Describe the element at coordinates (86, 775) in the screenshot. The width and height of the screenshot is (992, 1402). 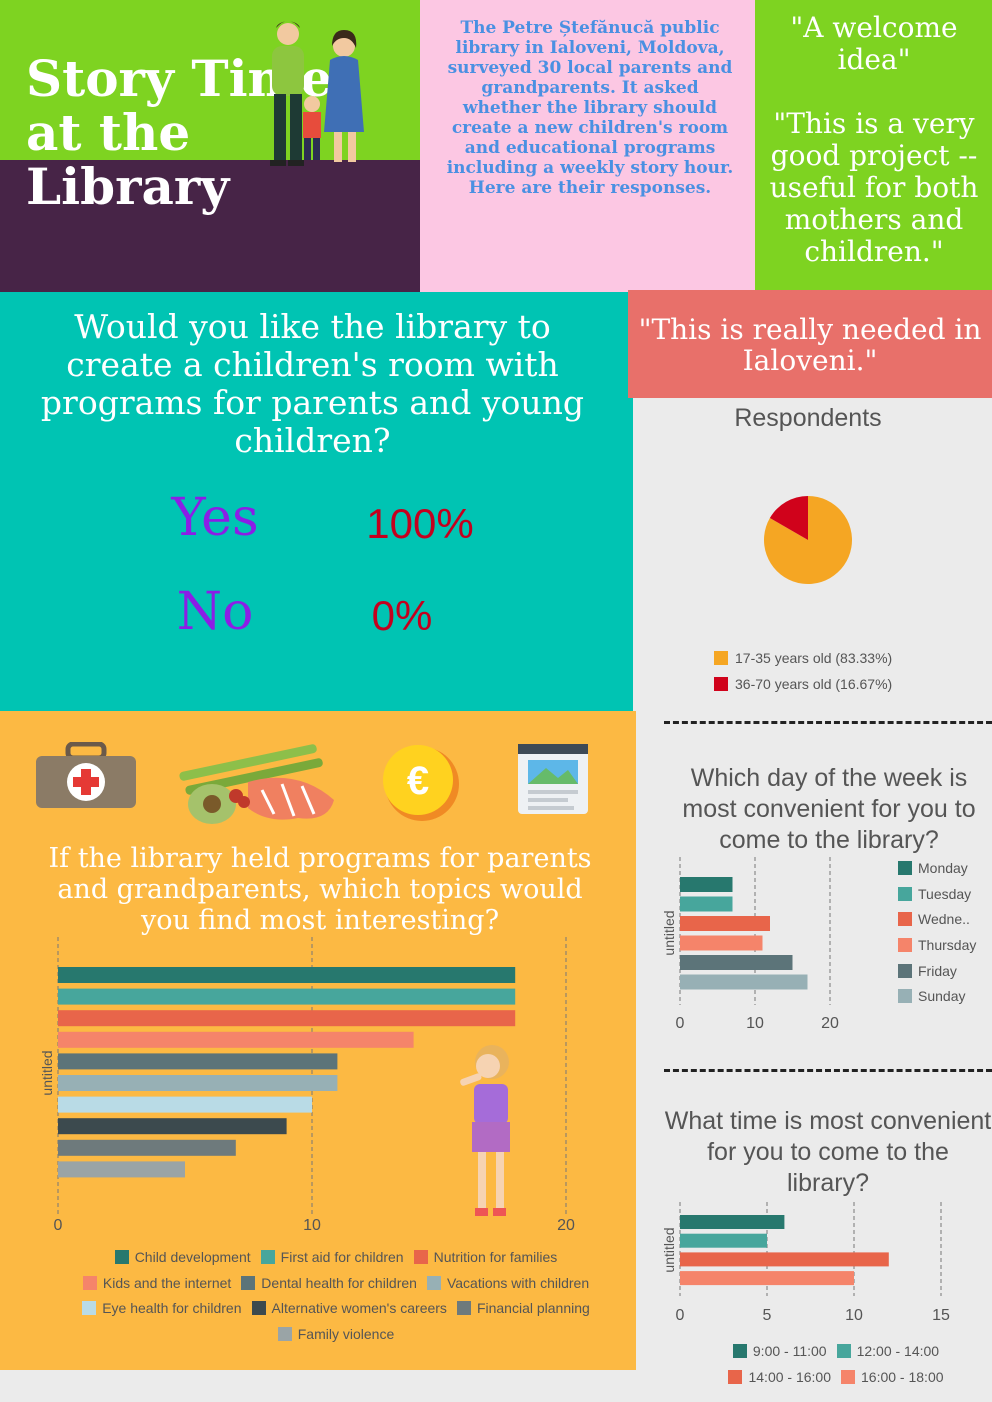
I see `first-aid-kit-icon` at that location.